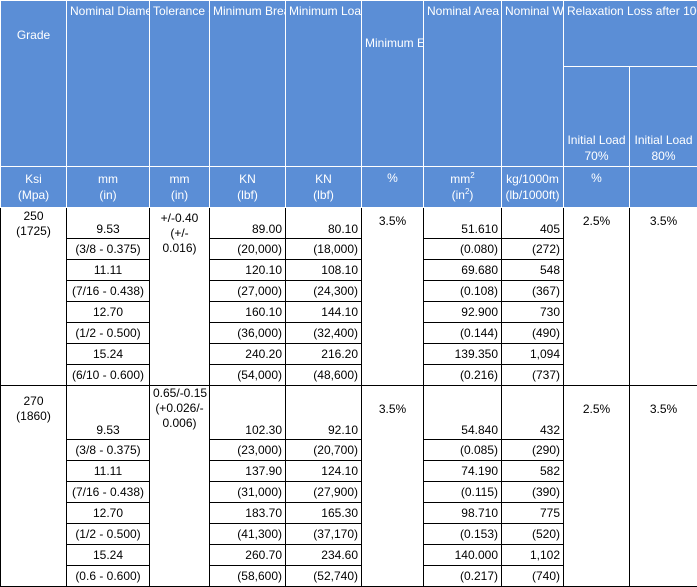  What do you see at coordinates (463, 312) in the screenshot?
I see `area-cell: 92.900` at bounding box center [463, 312].